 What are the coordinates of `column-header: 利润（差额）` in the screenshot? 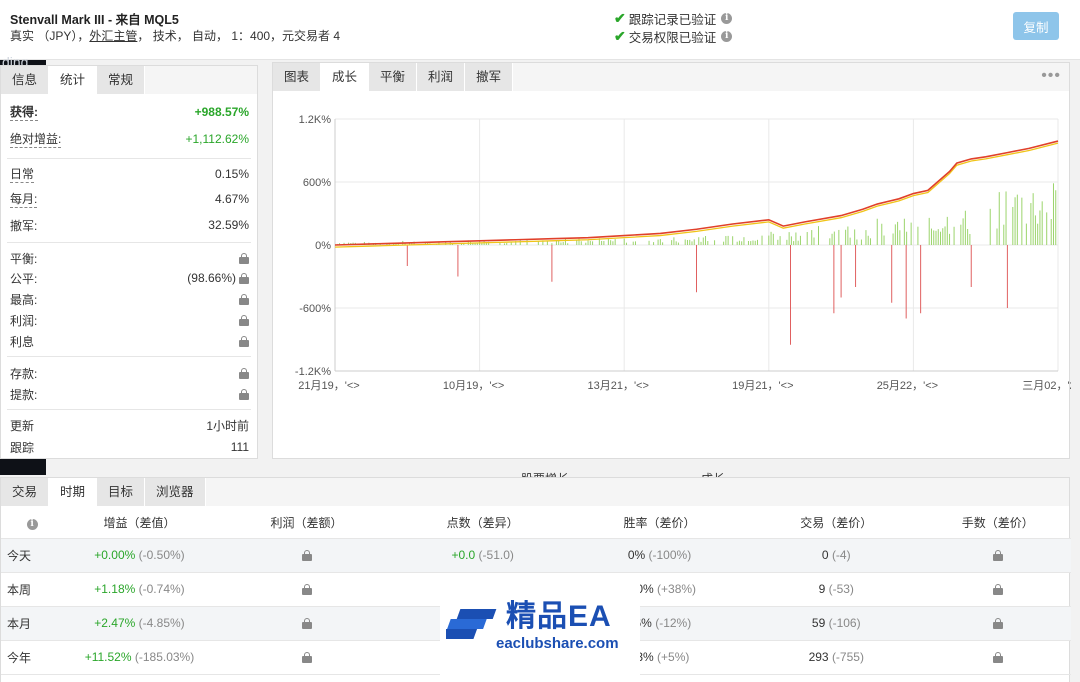 It's located at (306, 523).